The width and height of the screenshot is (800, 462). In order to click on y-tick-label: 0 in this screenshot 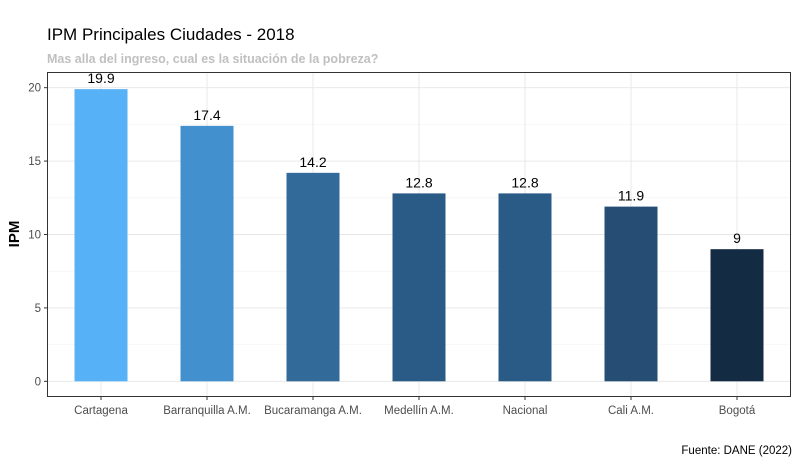, I will do `click(38, 382)`.